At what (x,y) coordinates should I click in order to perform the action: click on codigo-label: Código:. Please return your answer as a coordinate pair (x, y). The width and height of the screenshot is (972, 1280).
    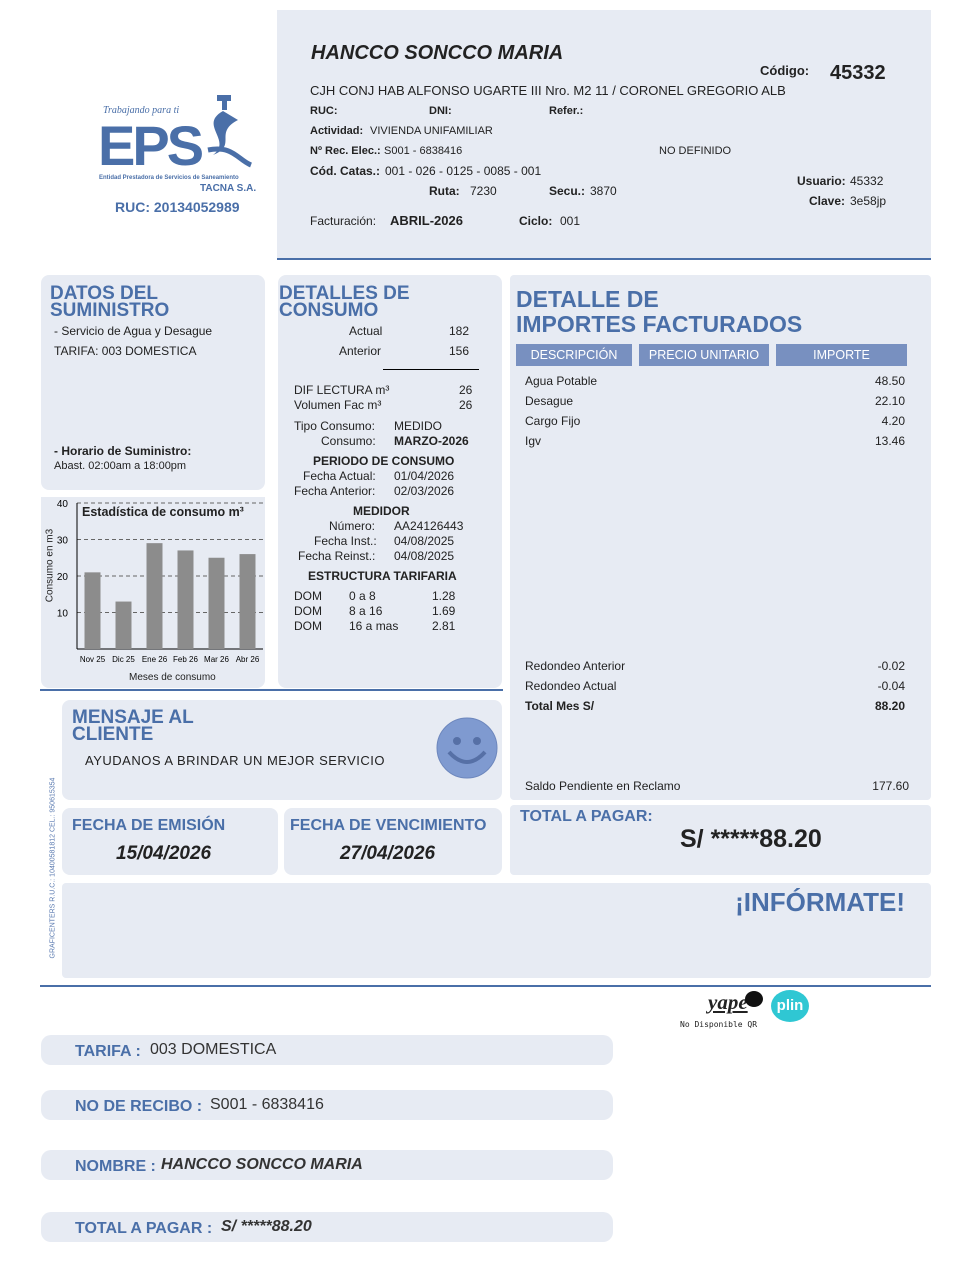
    Looking at the image, I should click on (785, 70).